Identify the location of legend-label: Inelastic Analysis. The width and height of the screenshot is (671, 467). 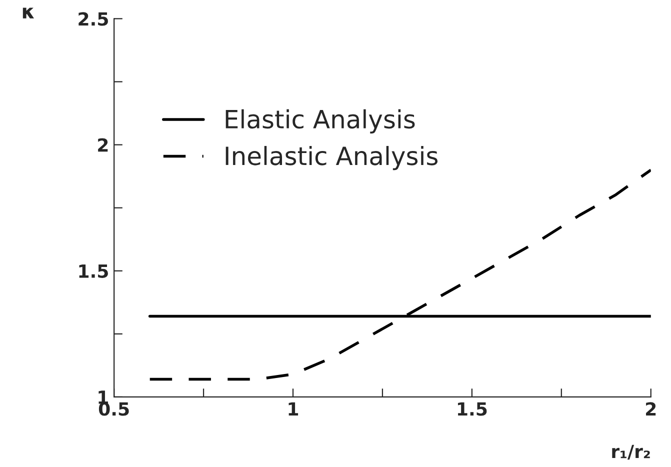
(332, 158).